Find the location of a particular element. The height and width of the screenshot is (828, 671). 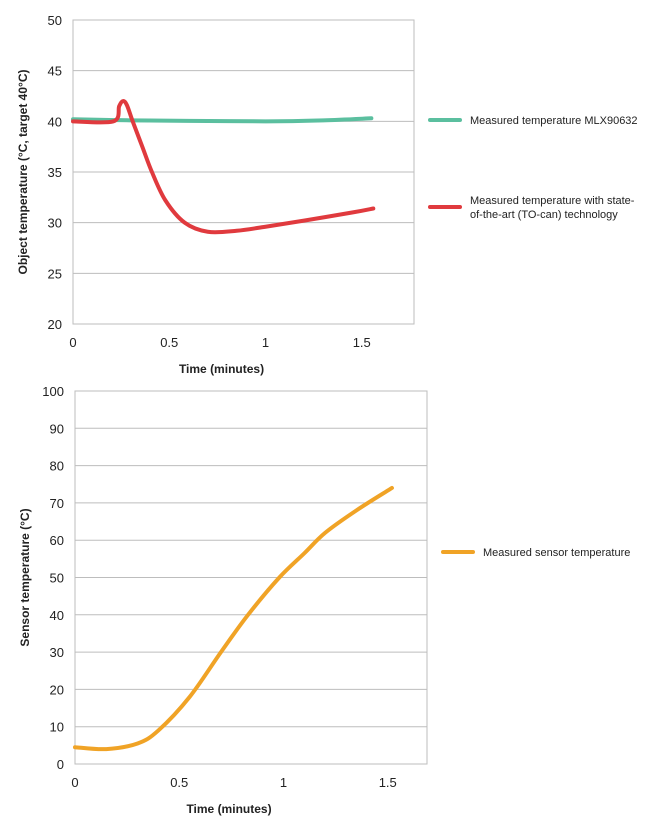

legend-label-line: Measured temperature MLX90632 is located at coordinates (554, 121).